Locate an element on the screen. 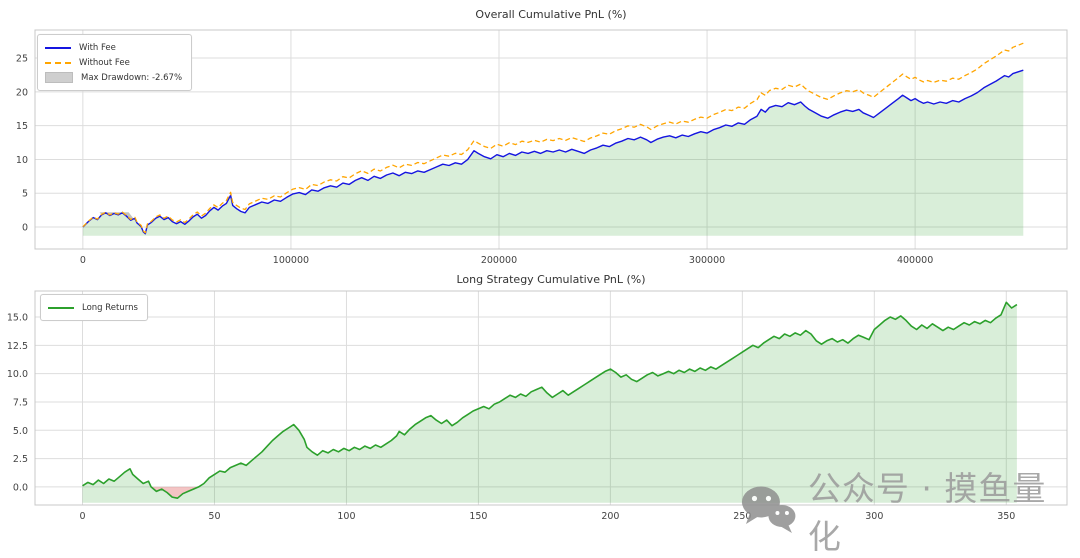 This screenshot has height=558, width=1080. x-tick-label: 300 is located at coordinates (874, 516).